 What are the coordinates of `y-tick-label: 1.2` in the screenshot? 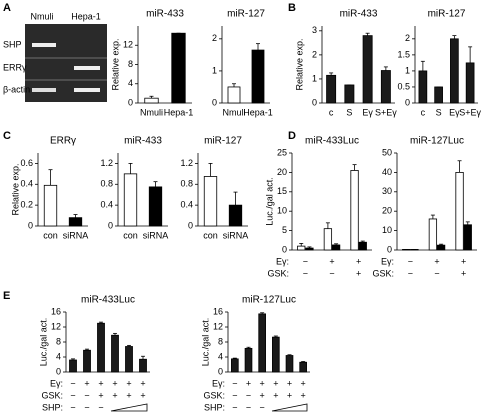 It's located at (186, 163).